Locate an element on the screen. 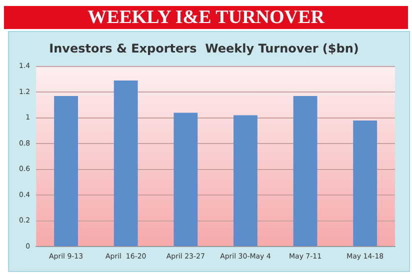  chart-subtitle: Investors & Exporters Weekly Turnover ($bn) is located at coordinates (204, 48).